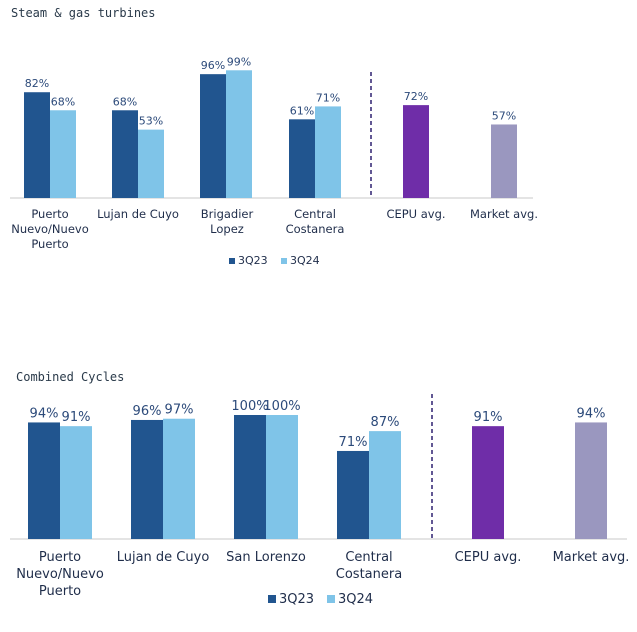  What do you see at coordinates (147, 411) in the screenshot?
I see `chart-1-value-label-3Q23-1: 96%` at bounding box center [147, 411].